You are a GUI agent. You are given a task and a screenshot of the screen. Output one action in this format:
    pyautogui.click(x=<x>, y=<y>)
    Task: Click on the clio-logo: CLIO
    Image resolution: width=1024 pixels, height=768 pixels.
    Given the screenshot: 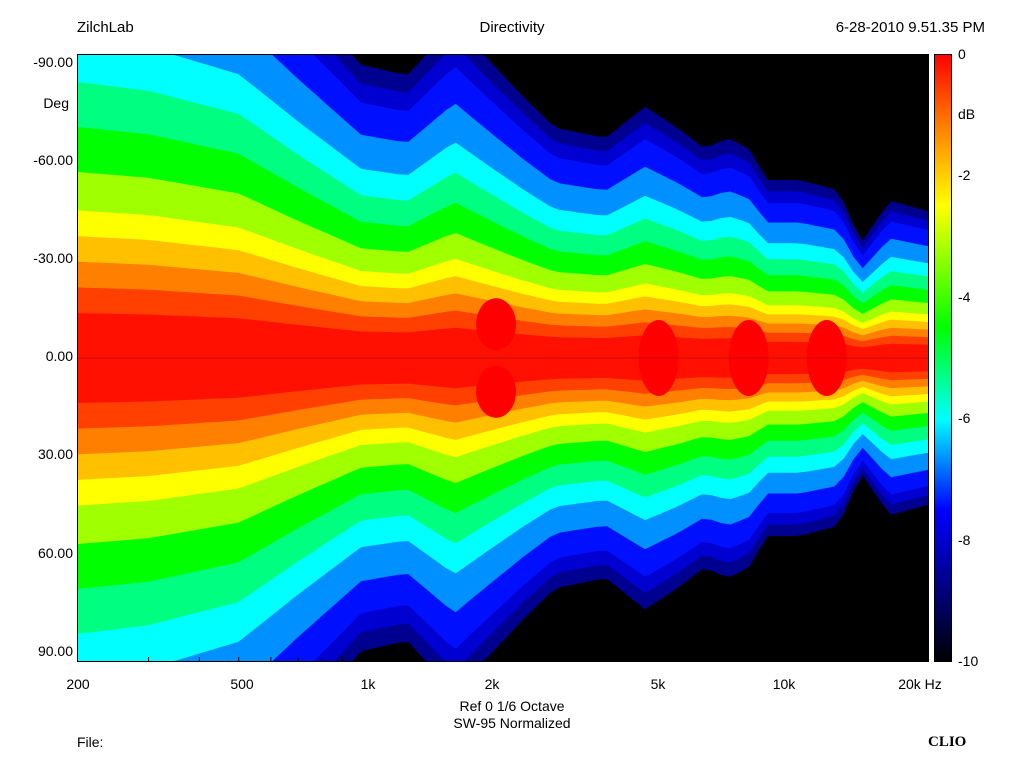 What is the action you would take?
    pyautogui.click(x=947, y=742)
    